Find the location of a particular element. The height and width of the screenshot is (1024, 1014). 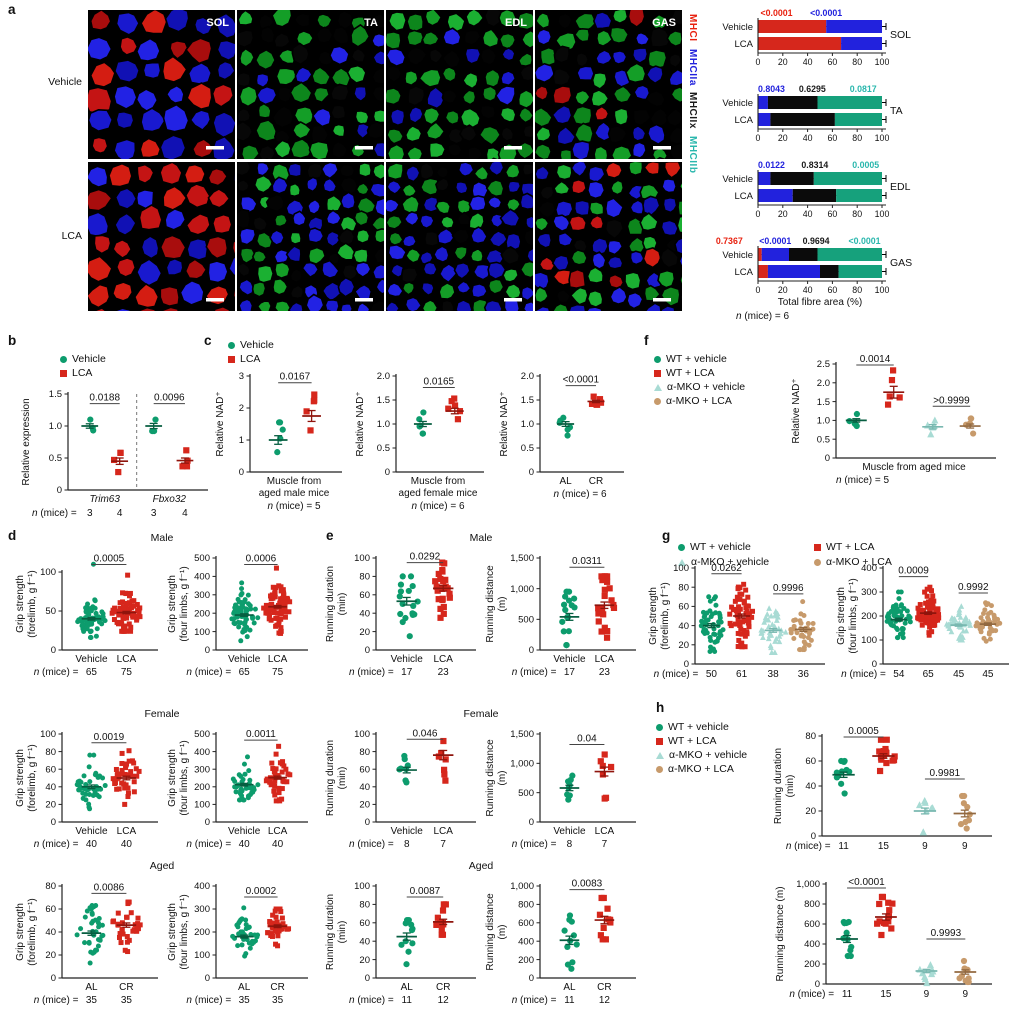

micrograph-ta-vehicle: TA is located at coordinates (310, 84).